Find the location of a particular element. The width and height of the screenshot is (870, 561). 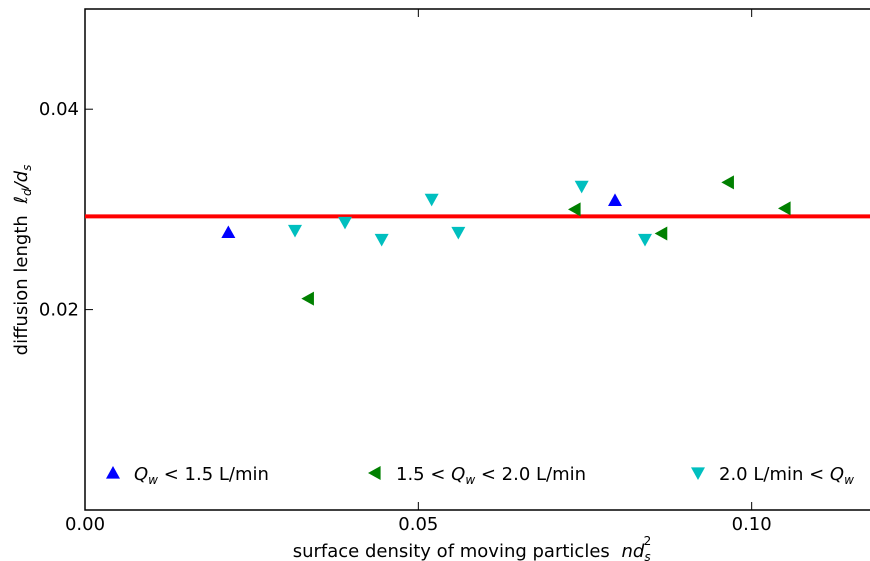

y-axis-label-text: diffusion length is located at coordinates (21, 285).